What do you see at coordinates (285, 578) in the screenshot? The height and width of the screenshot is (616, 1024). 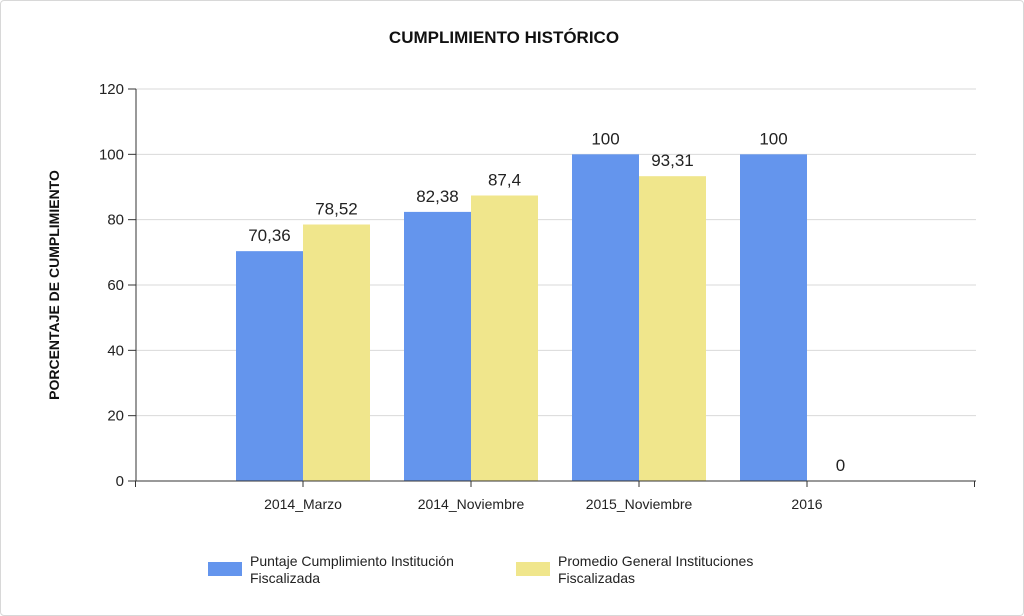 I see `legend-label: Fiscalizada` at bounding box center [285, 578].